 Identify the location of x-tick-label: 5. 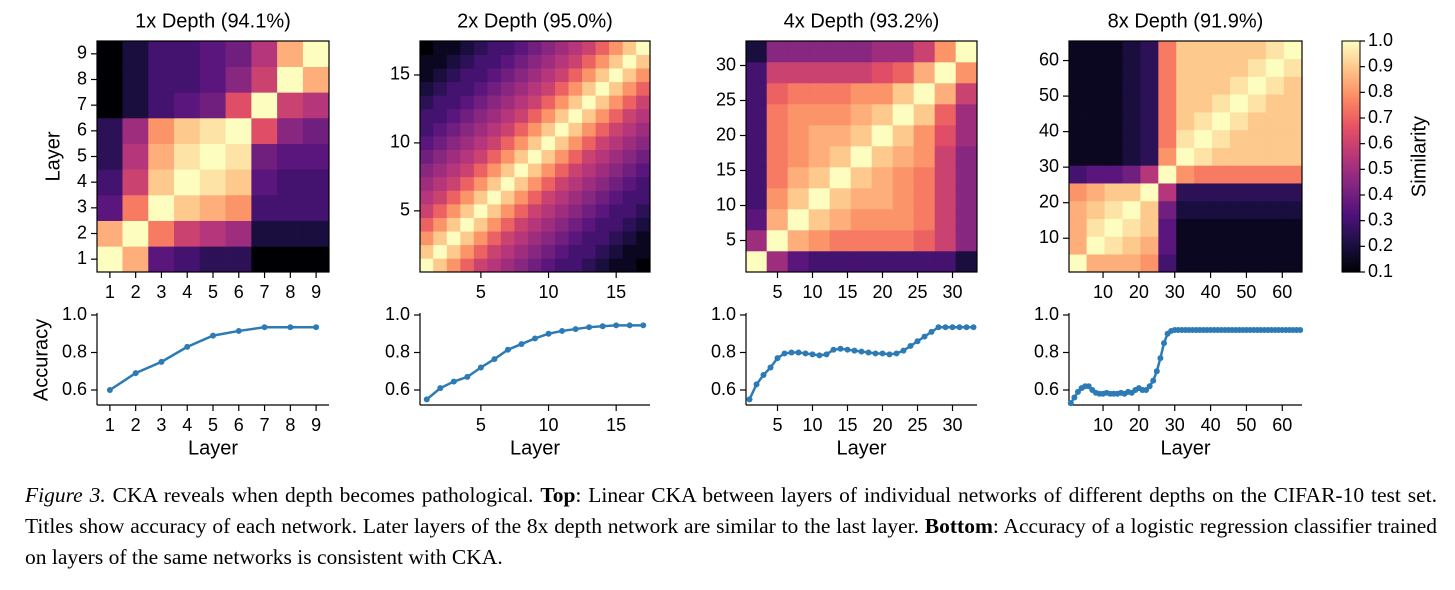
(481, 292).